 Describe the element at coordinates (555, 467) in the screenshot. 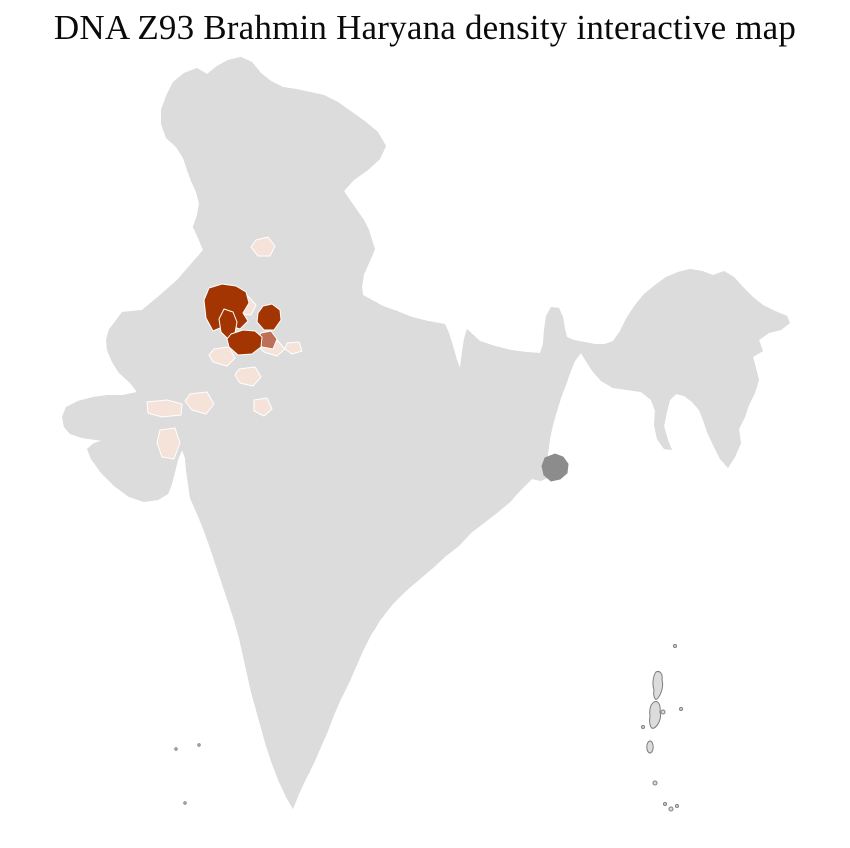

I see `sundarbans-delta` at that location.